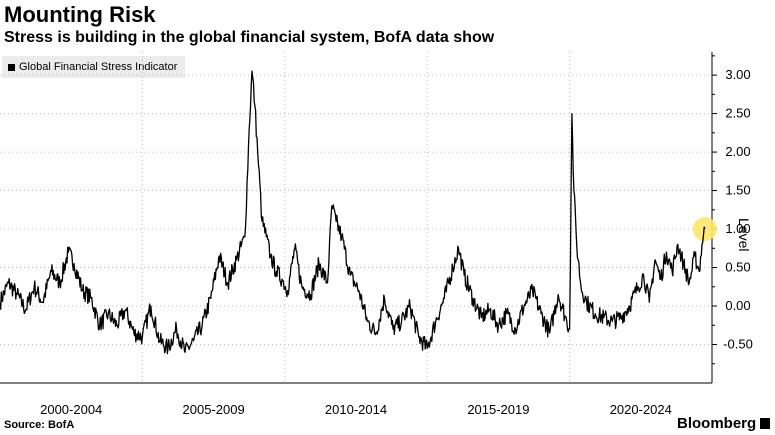 The image size is (775, 435). What do you see at coordinates (737, 151) in the screenshot?
I see `y-tick-label: 2.00` at bounding box center [737, 151].